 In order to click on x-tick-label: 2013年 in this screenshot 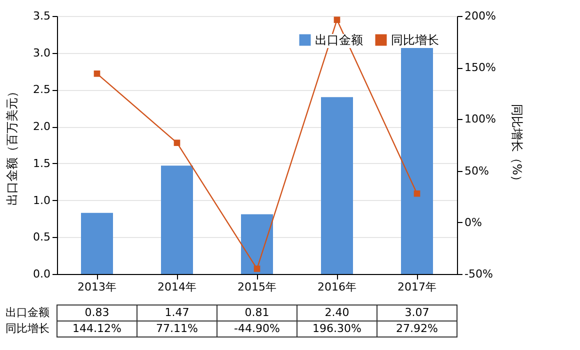, I will do `click(97, 287)`.